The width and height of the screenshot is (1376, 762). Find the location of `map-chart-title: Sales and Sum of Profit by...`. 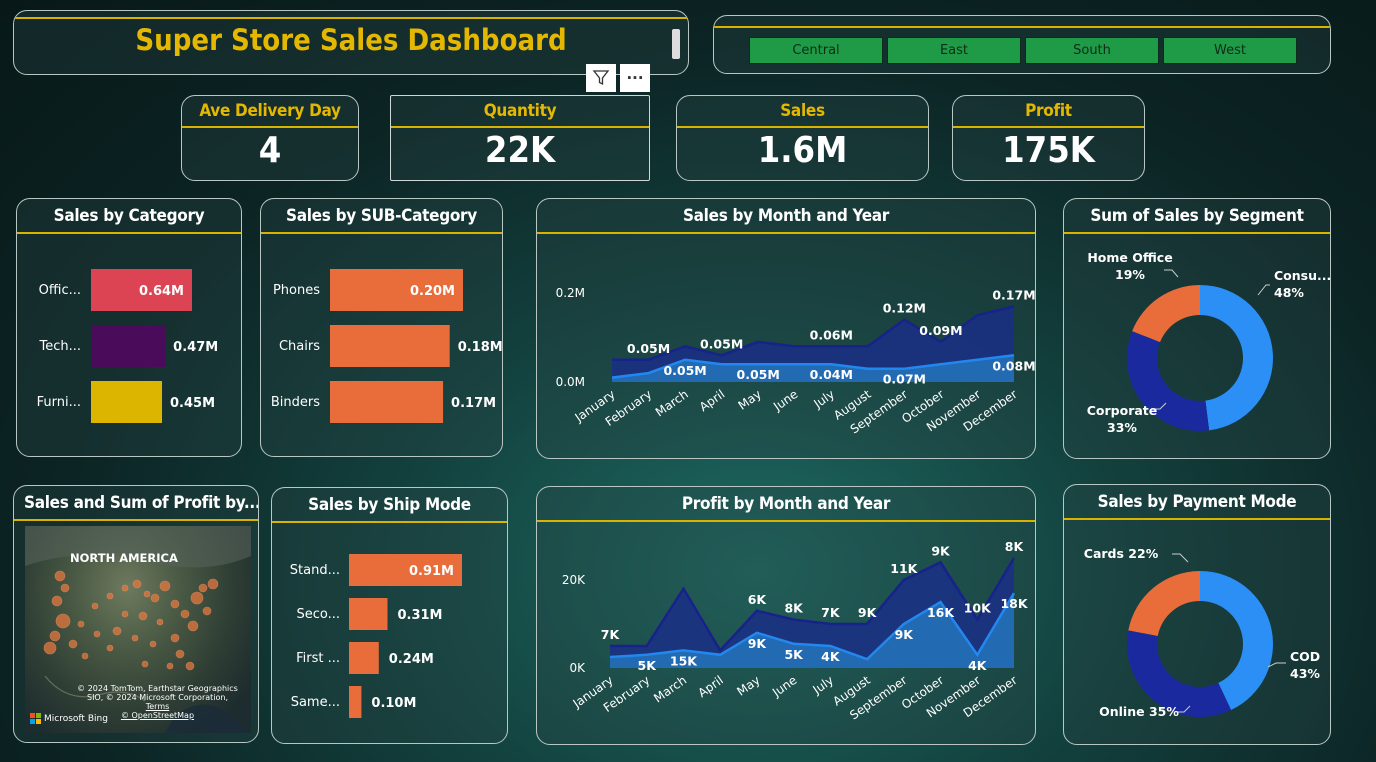

map-chart-title: Sales and Sum of Profit by... is located at coordinates (136, 503).